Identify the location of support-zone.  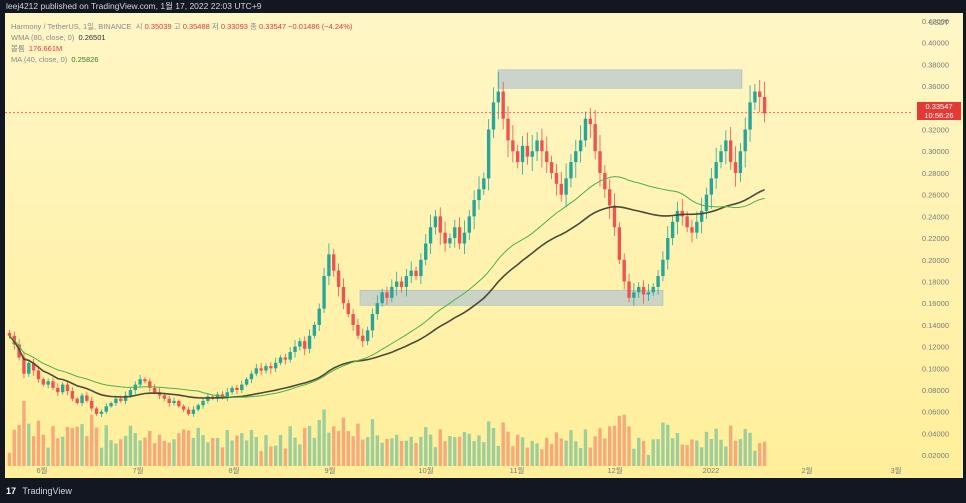
(511, 297).